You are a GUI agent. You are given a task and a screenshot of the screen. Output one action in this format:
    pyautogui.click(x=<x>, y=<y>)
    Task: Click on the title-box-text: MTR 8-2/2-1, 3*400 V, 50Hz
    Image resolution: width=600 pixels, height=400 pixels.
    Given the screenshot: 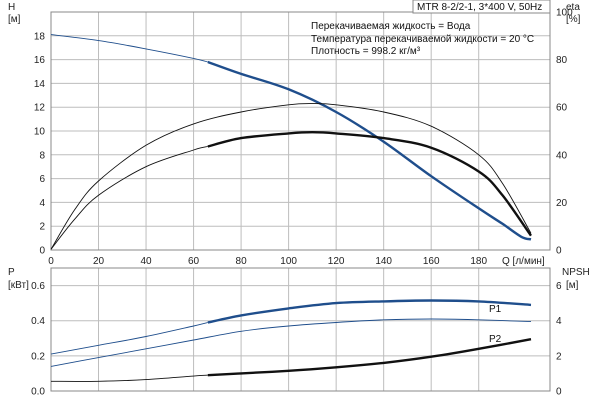 What is the action you would take?
    pyautogui.click(x=479, y=7)
    